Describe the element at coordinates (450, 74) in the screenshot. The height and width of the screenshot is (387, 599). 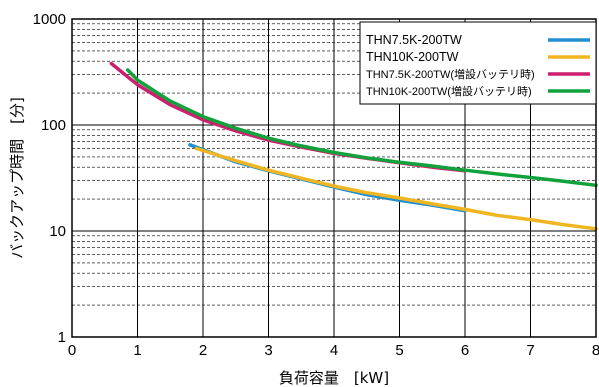
I see `legend-label-3: THN7.5K-200TW(増設バッテリ時)` at that location.